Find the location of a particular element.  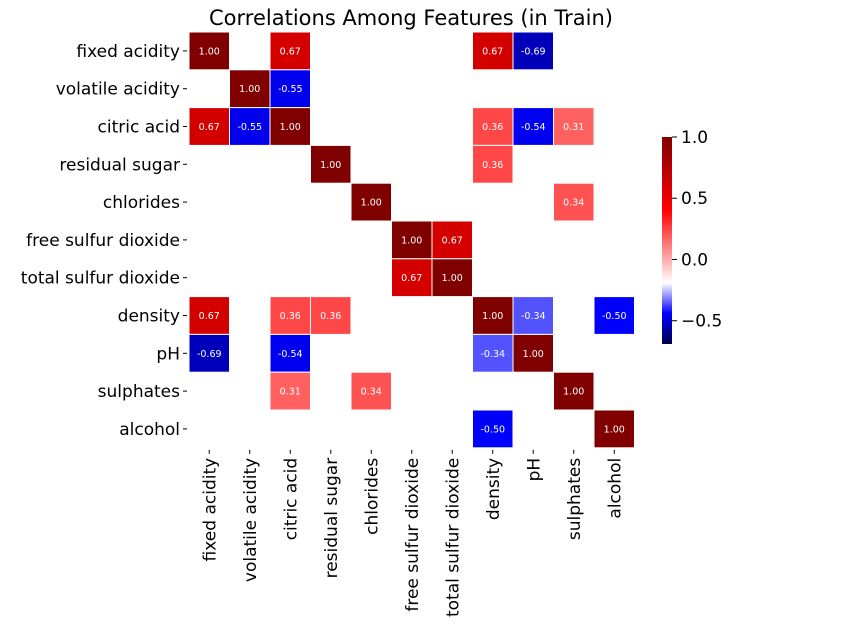

x-tick-label: density is located at coordinates (494, 489).